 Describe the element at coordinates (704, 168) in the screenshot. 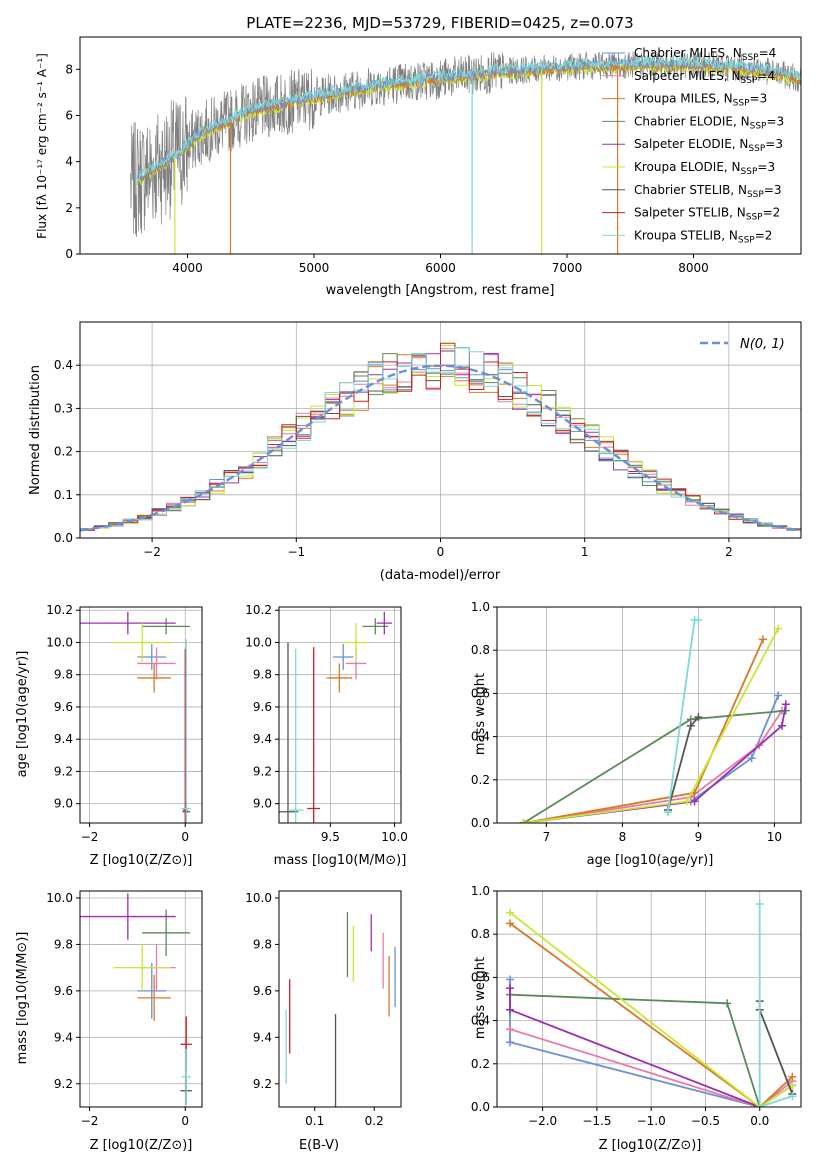

I see `legend-label: Kroupa ELODIE, NSSP=3` at that location.